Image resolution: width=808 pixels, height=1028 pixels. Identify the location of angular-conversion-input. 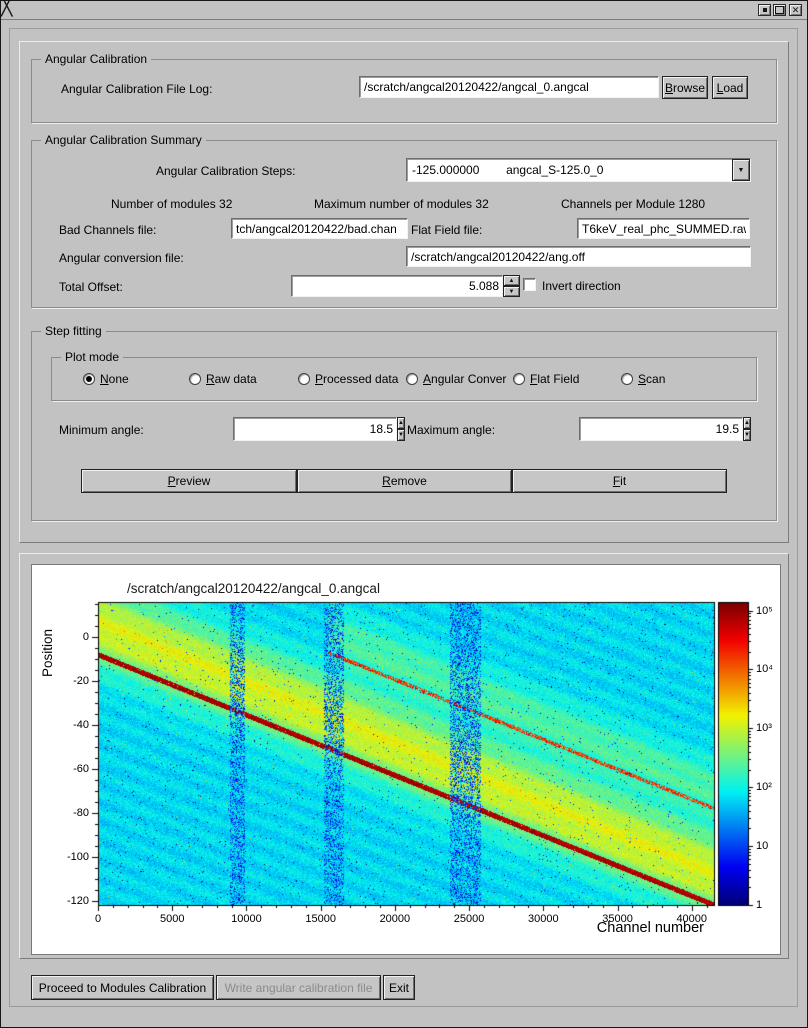
(578, 256).